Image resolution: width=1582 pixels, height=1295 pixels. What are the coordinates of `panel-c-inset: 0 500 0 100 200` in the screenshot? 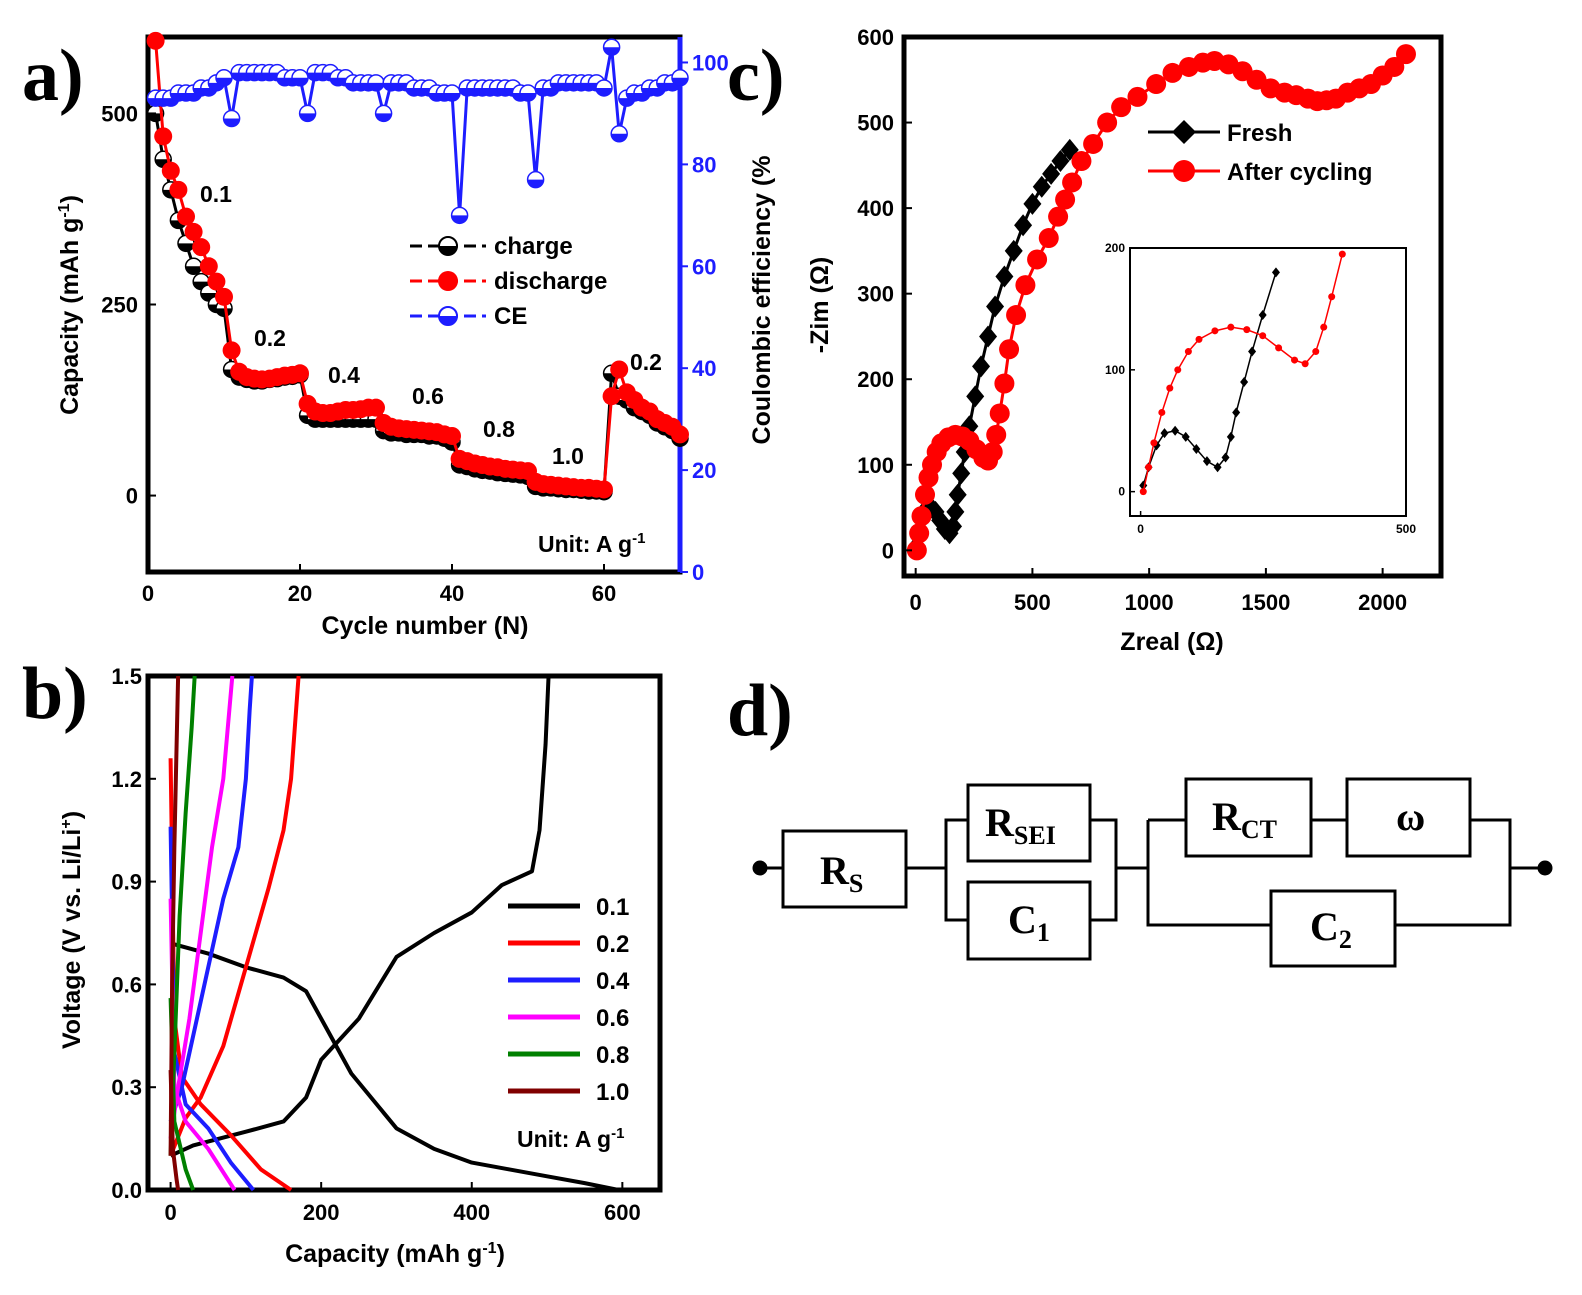 It's located at (1260, 388).